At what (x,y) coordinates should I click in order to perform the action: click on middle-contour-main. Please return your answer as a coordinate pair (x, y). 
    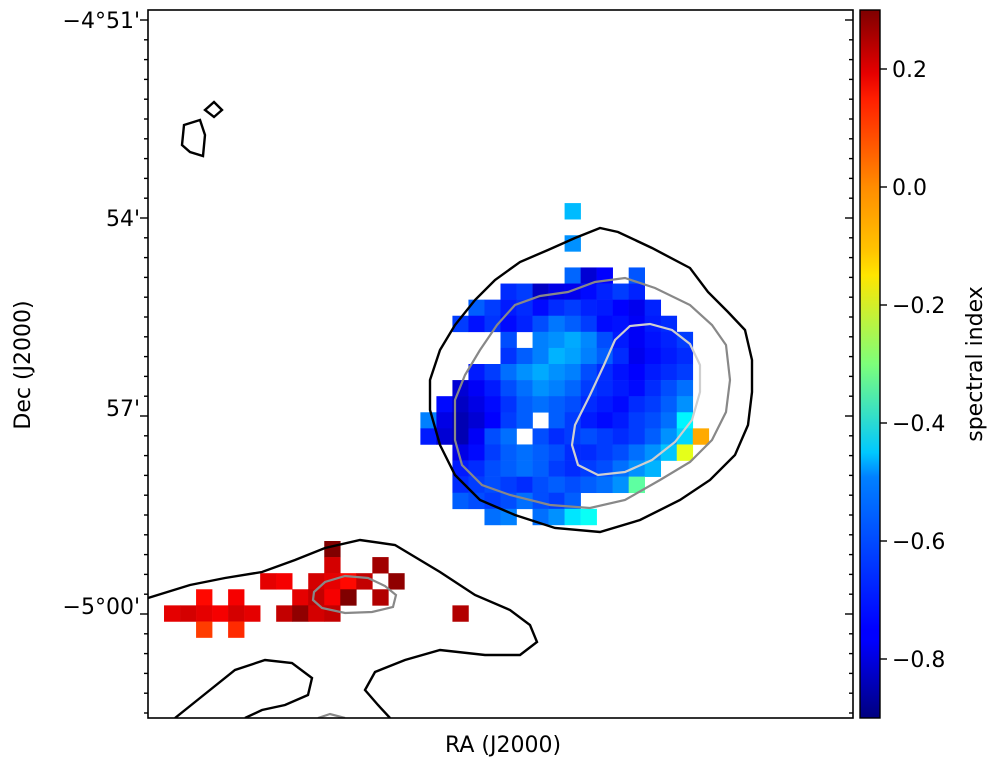
    Looking at the image, I should click on (592, 393).